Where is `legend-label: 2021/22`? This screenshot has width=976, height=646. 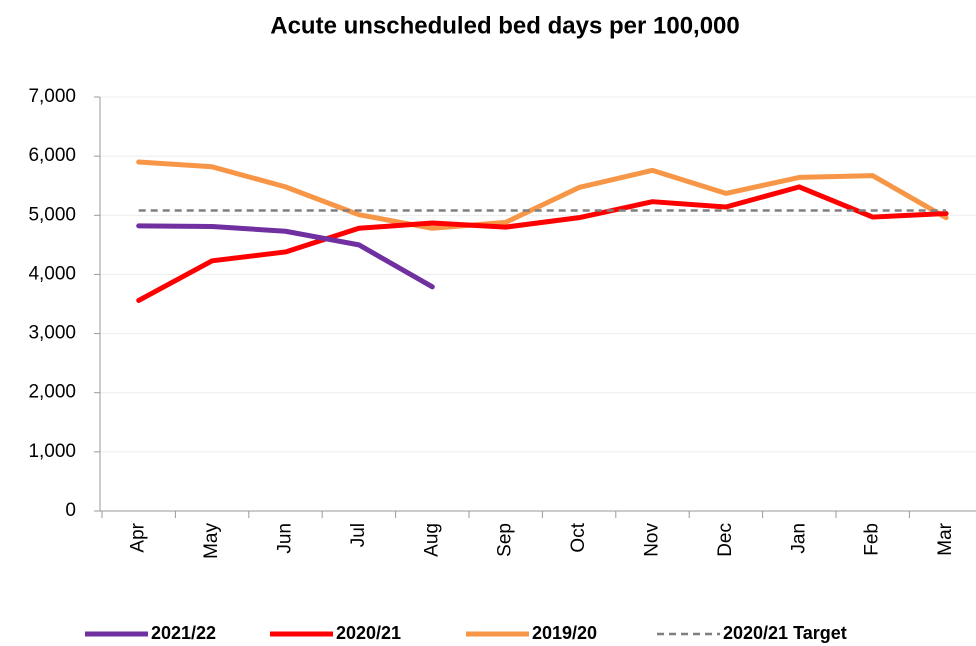 legend-label: 2021/22 is located at coordinates (183, 633).